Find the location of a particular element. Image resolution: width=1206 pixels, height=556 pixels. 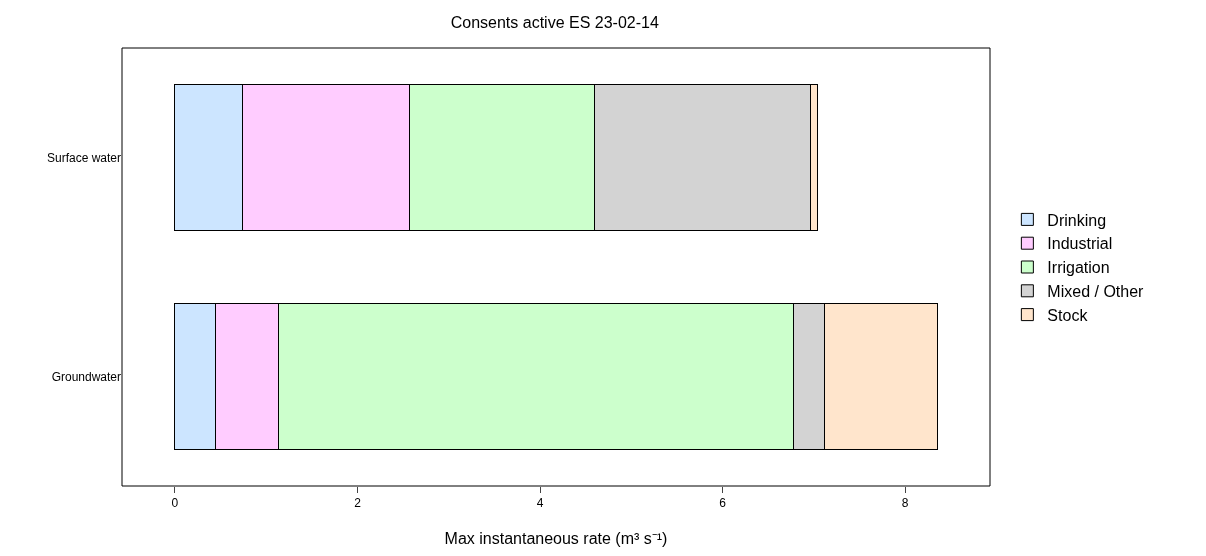

chart-title: Consents active ES 23-02-14 is located at coordinates (554, 22).